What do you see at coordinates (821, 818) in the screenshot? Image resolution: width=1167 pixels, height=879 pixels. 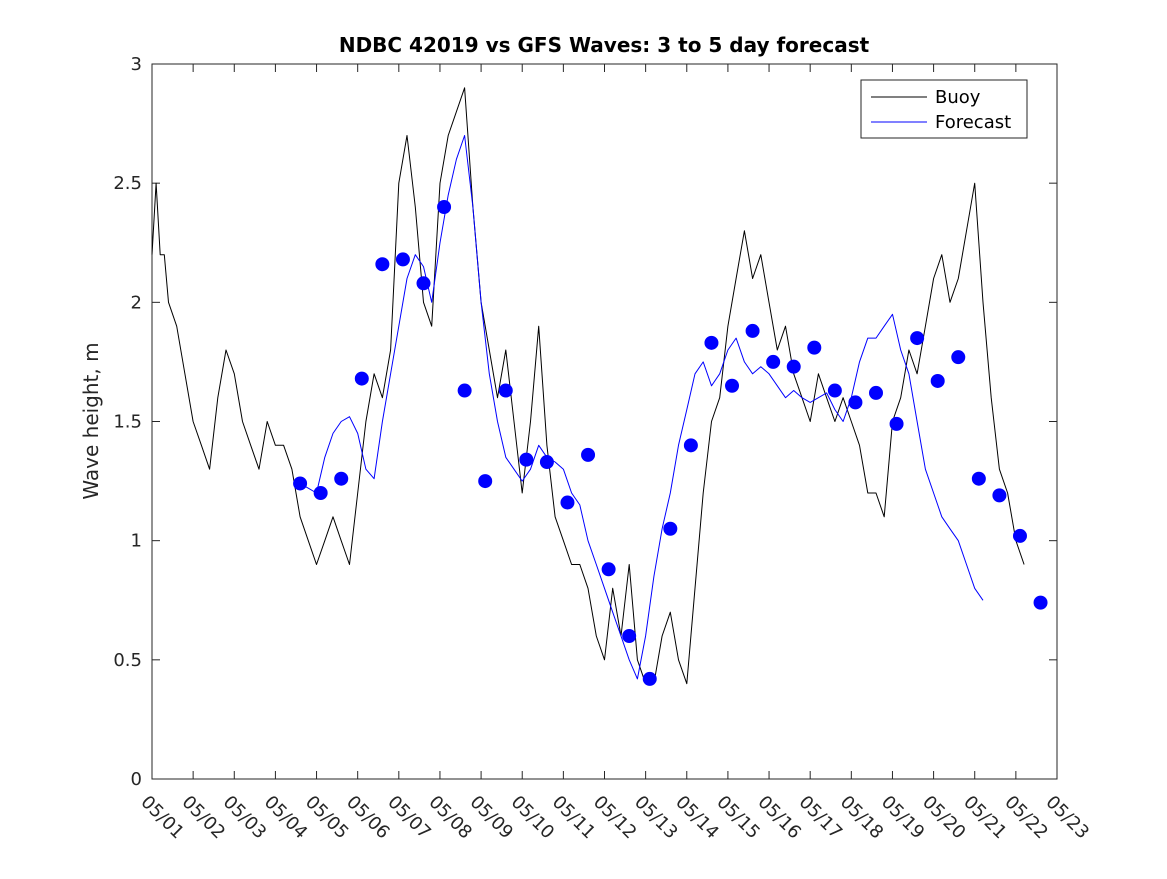 I see `x-tick-label: 05/17` at bounding box center [821, 818].